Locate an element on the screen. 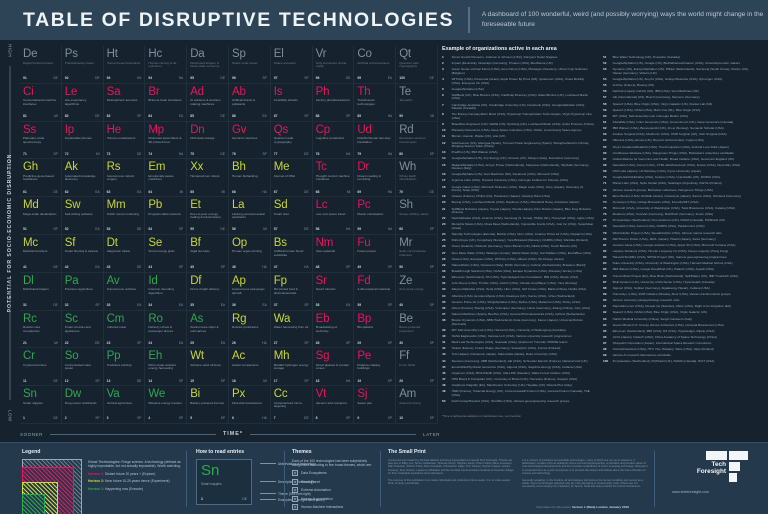 This screenshot has height=514, width=768. tech-cell-sr: Sr Smart robotics 38 EA is located at coordinates (333, 291).